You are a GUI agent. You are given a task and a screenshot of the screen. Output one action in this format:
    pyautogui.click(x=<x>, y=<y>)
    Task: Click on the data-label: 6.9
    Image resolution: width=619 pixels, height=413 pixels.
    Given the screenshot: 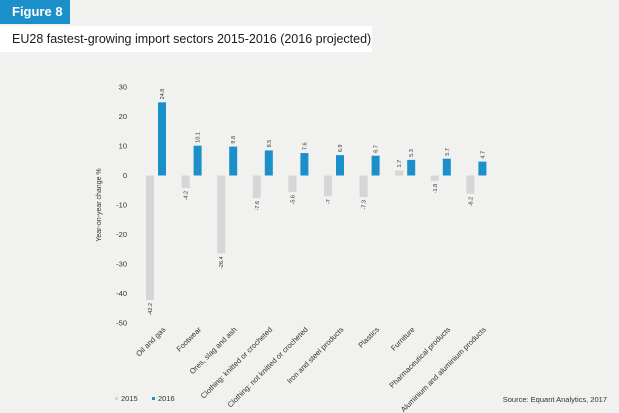 What is the action you would take?
    pyautogui.click(x=341, y=148)
    